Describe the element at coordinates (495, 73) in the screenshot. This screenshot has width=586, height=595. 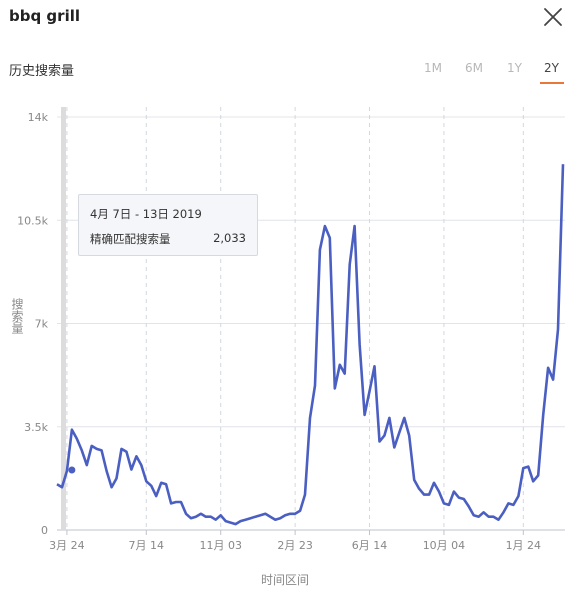
I see `range-tabs: 1M 6M 1Y 2Y` at that location.